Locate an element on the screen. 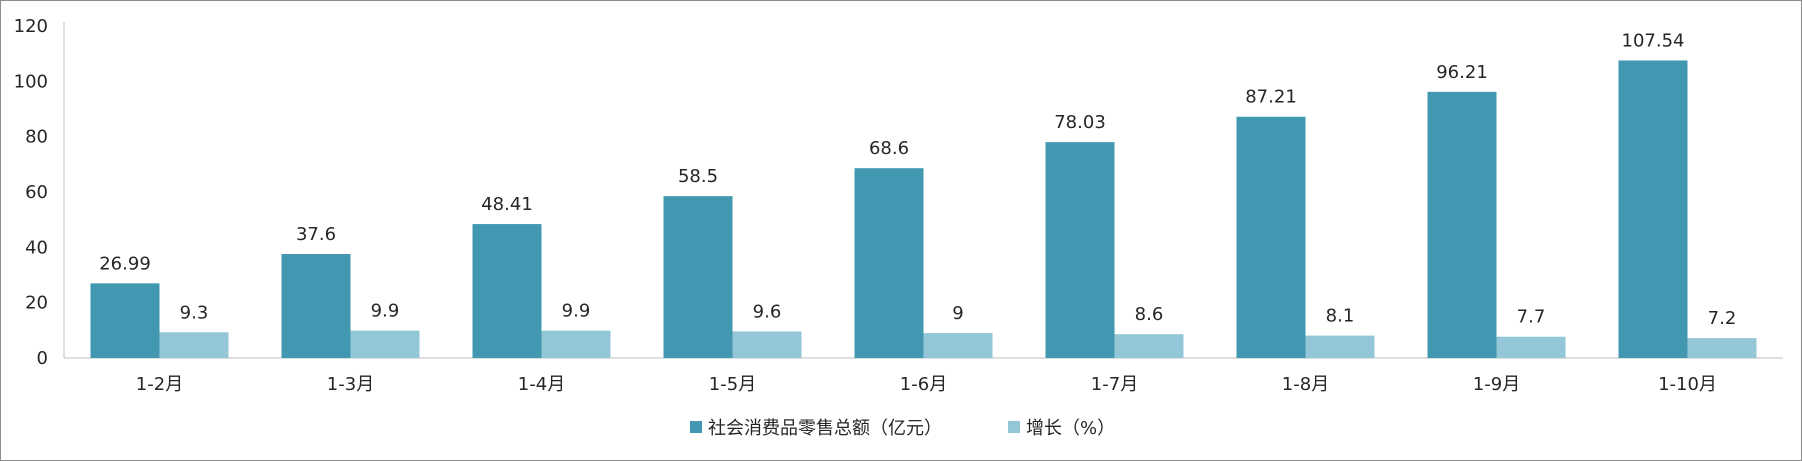 The image size is (1802, 461). data-label: 7.2 is located at coordinates (1722, 318).